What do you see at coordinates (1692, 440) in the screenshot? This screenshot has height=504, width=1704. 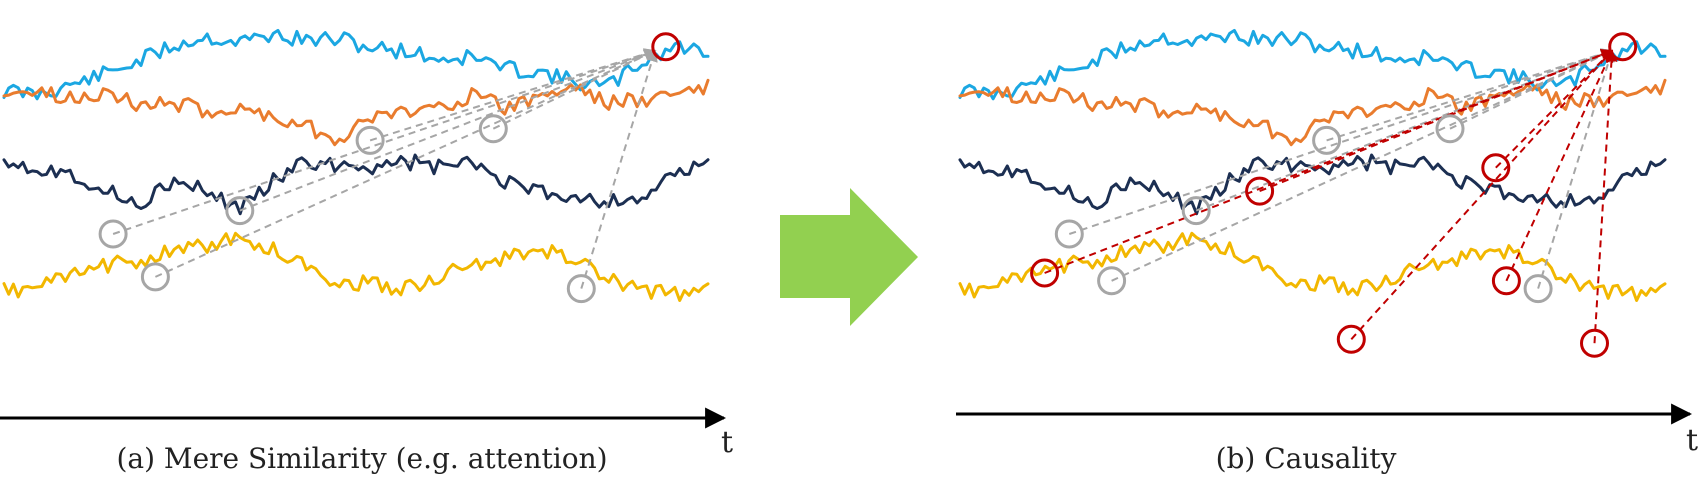 I see `panel-b-axis-label: t` at bounding box center [1692, 440].